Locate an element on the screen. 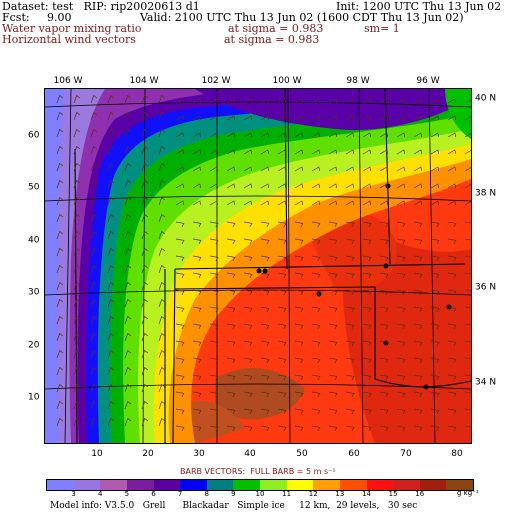 The height and width of the screenshot is (512, 512). init-time: Init: 1200 UTC Thu 13 Jun 02 is located at coordinates (419, 6).